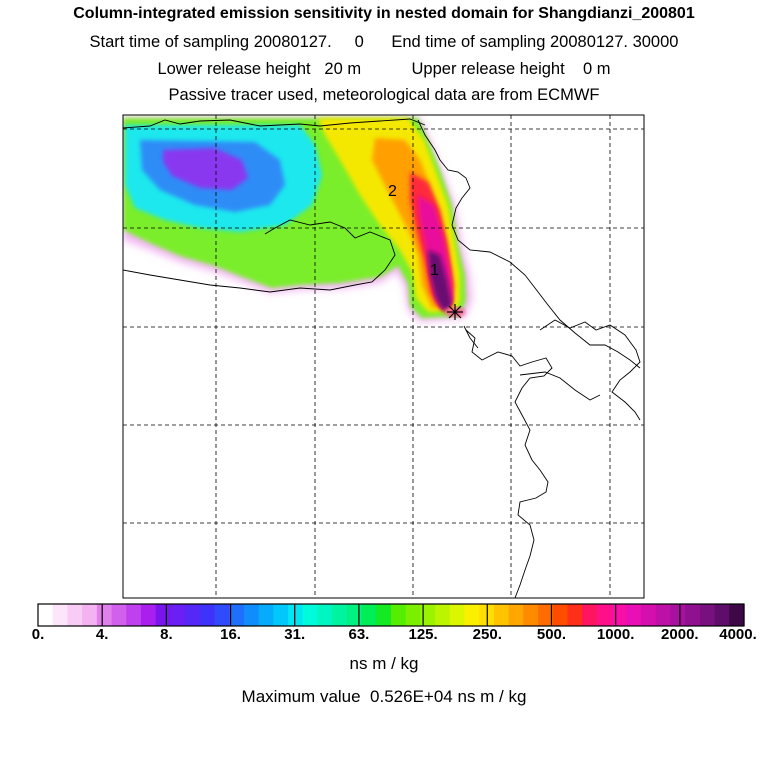 The image size is (768, 768). I want to click on inner-border, so click(471, 337).